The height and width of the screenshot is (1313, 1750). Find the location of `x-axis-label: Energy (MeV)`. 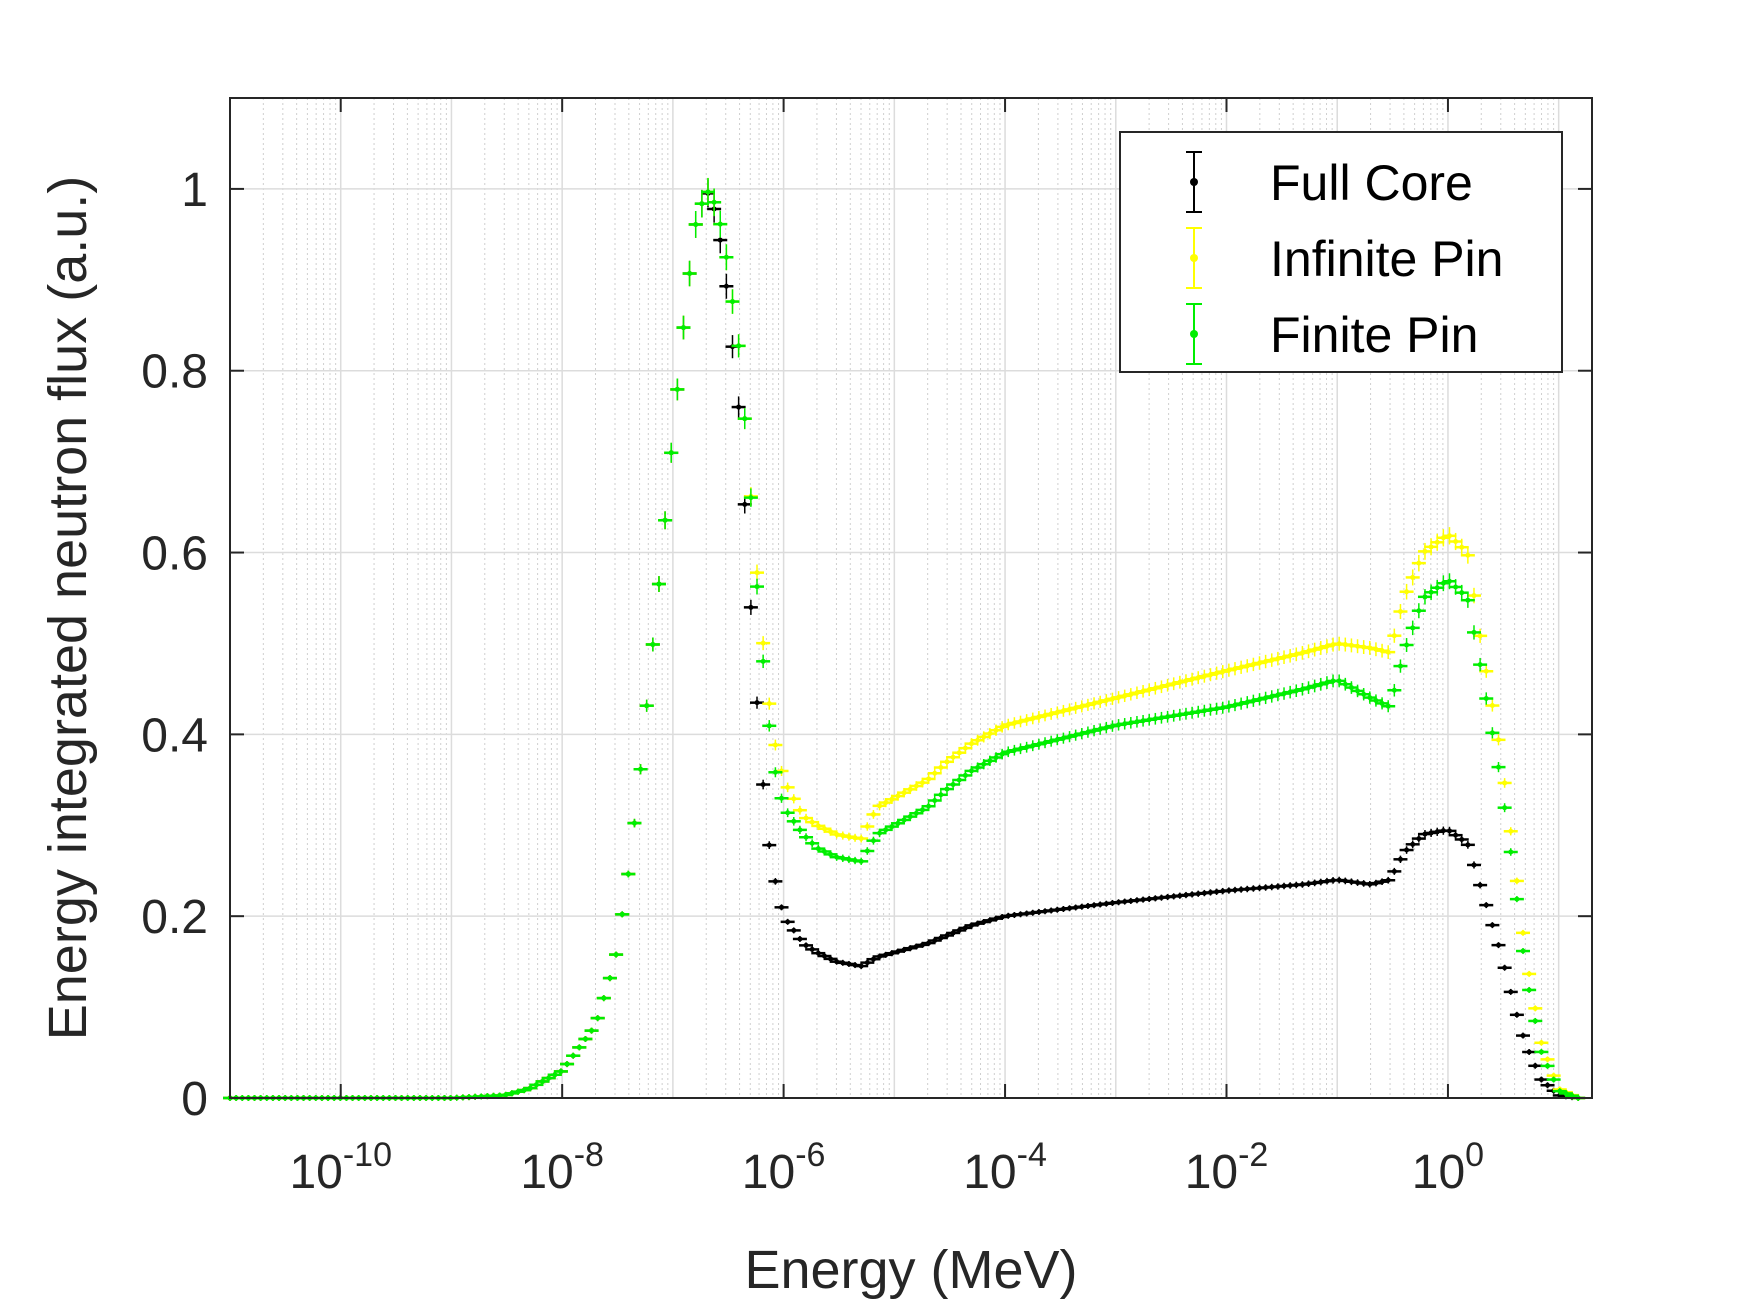

x-axis-label: Energy (MeV) is located at coordinates (910, 1270).